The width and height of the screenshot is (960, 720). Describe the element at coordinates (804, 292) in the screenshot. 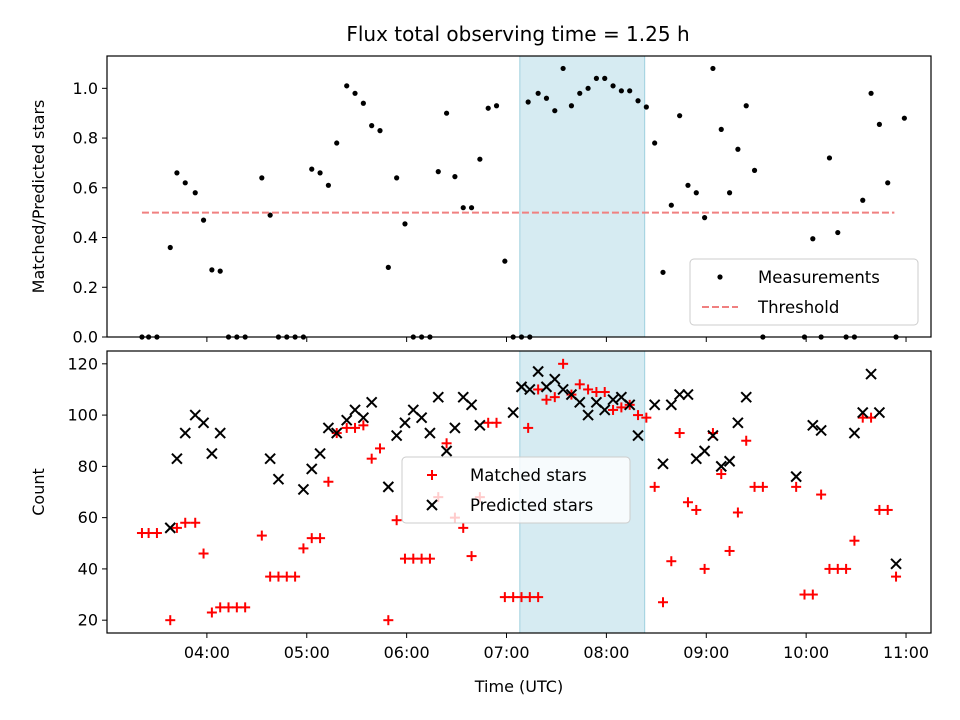

I see `legend-box` at that location.